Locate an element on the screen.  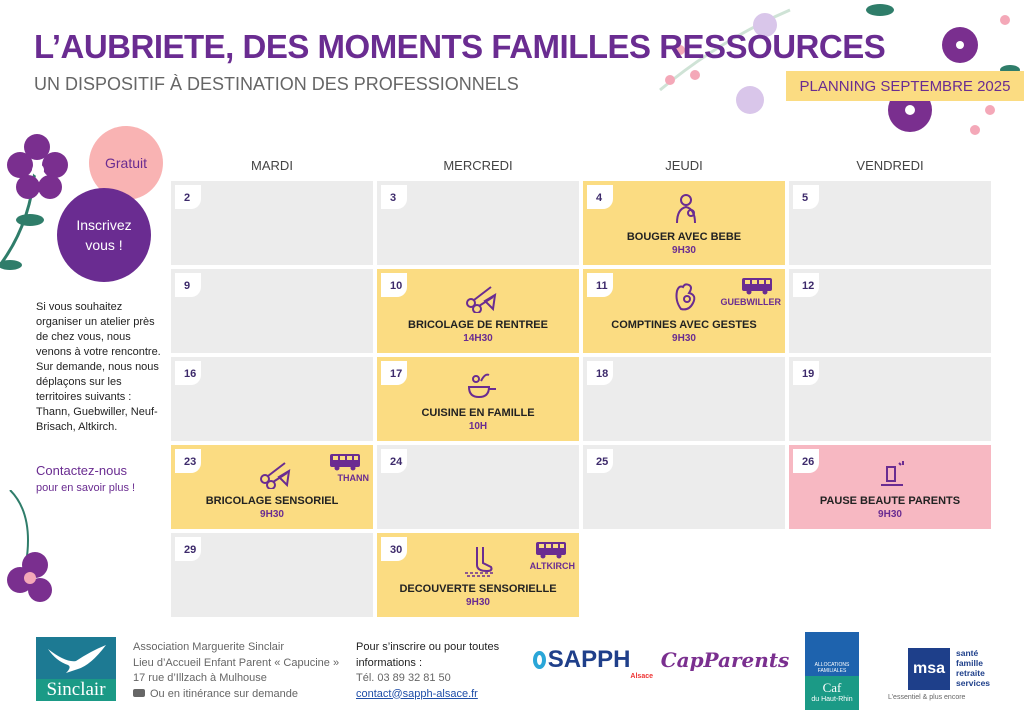
calendar-day-2: 2 is located at coordinates (272, 223).